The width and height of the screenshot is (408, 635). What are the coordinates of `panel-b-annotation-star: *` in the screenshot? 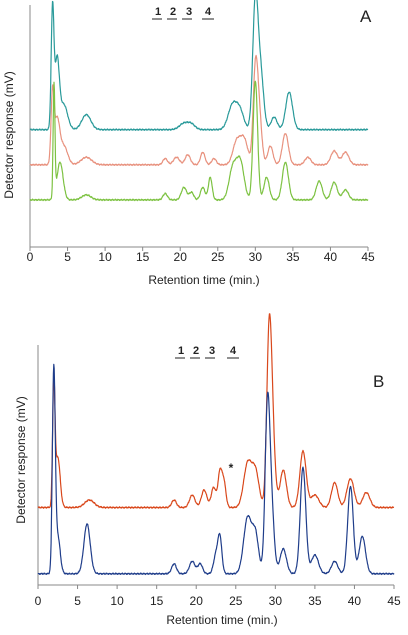 It's located at (231, 468).